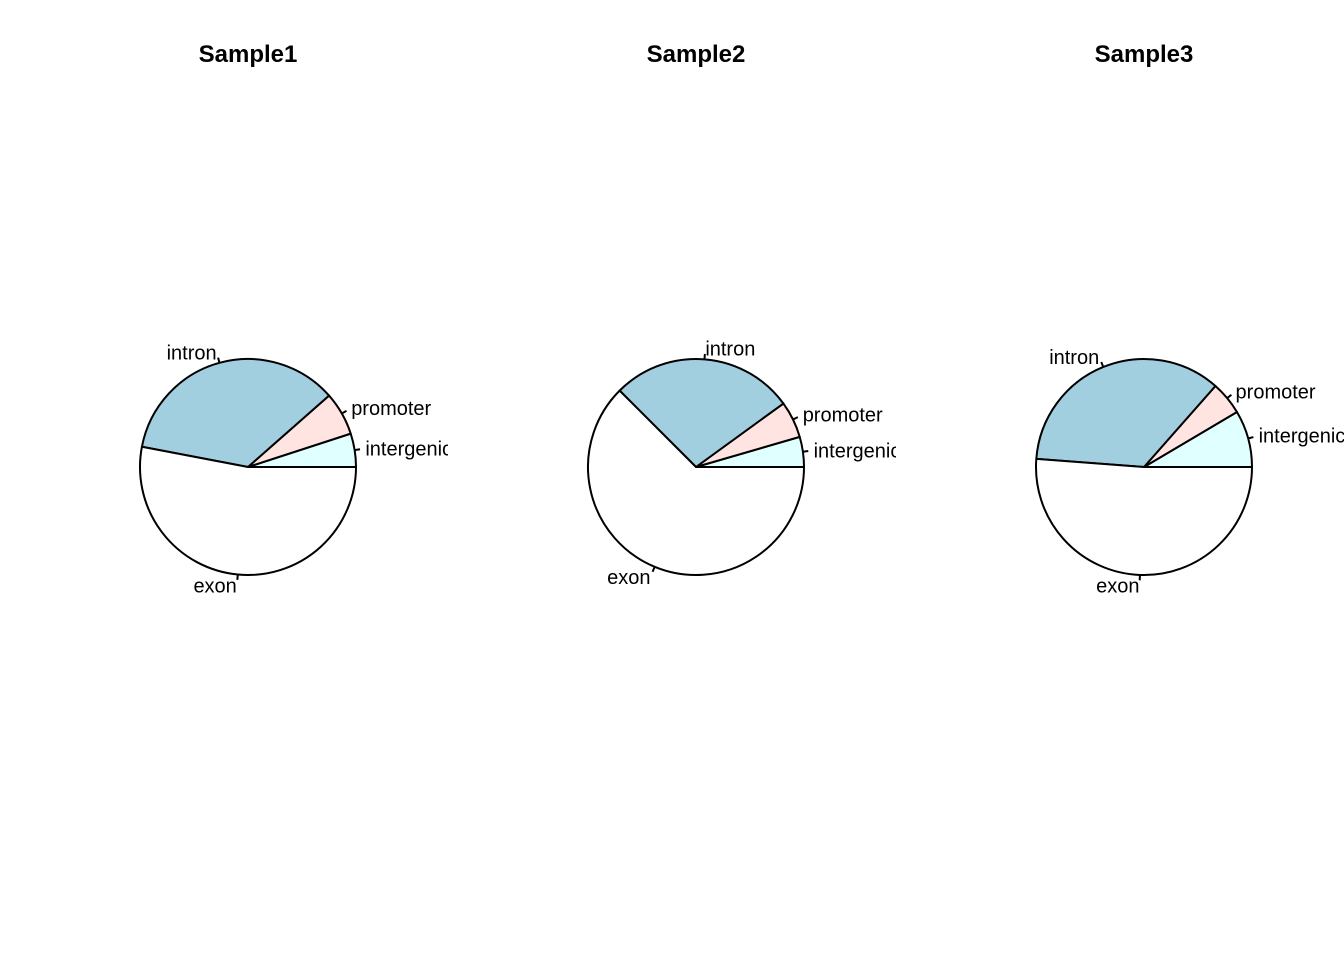  Describe the element at coordinates (295, 319) in the screenshot. I see `pie-panel-sample1: Sample1 intergenic promoter intron exon` at that location.